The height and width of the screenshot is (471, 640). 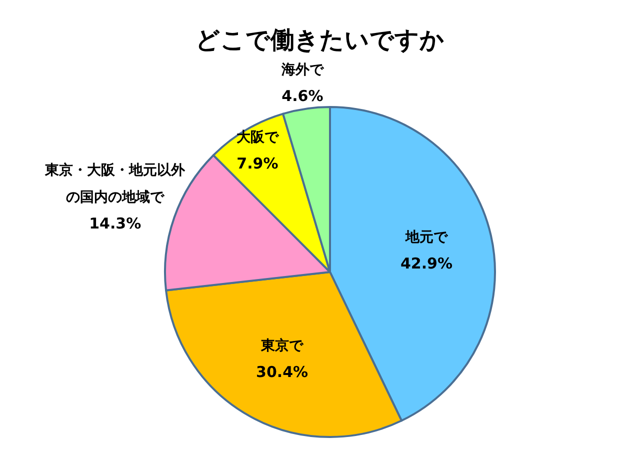 I want to click on data-label: 42.9%, so click(x=426, y=263).